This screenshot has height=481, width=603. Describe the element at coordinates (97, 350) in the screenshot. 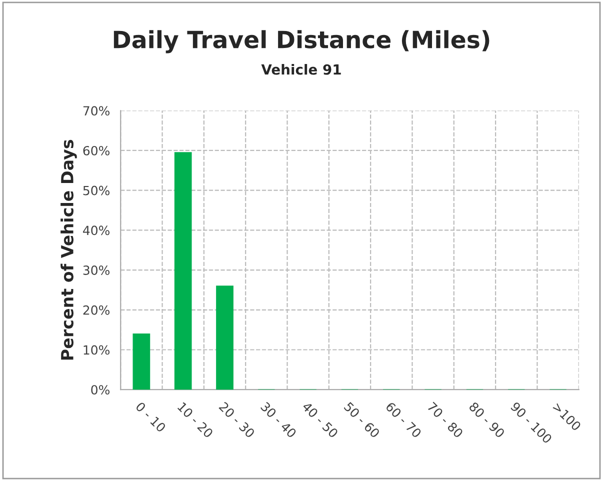

I see `y-tick-label: 10%` at that location.